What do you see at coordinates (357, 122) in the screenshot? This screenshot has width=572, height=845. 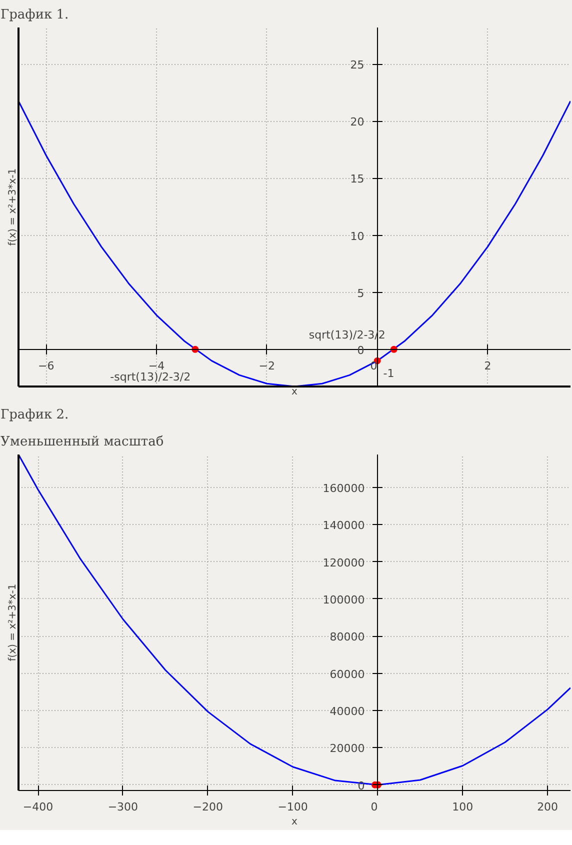 I see `y-tick-label: 20` at bounding box center [357, 122].